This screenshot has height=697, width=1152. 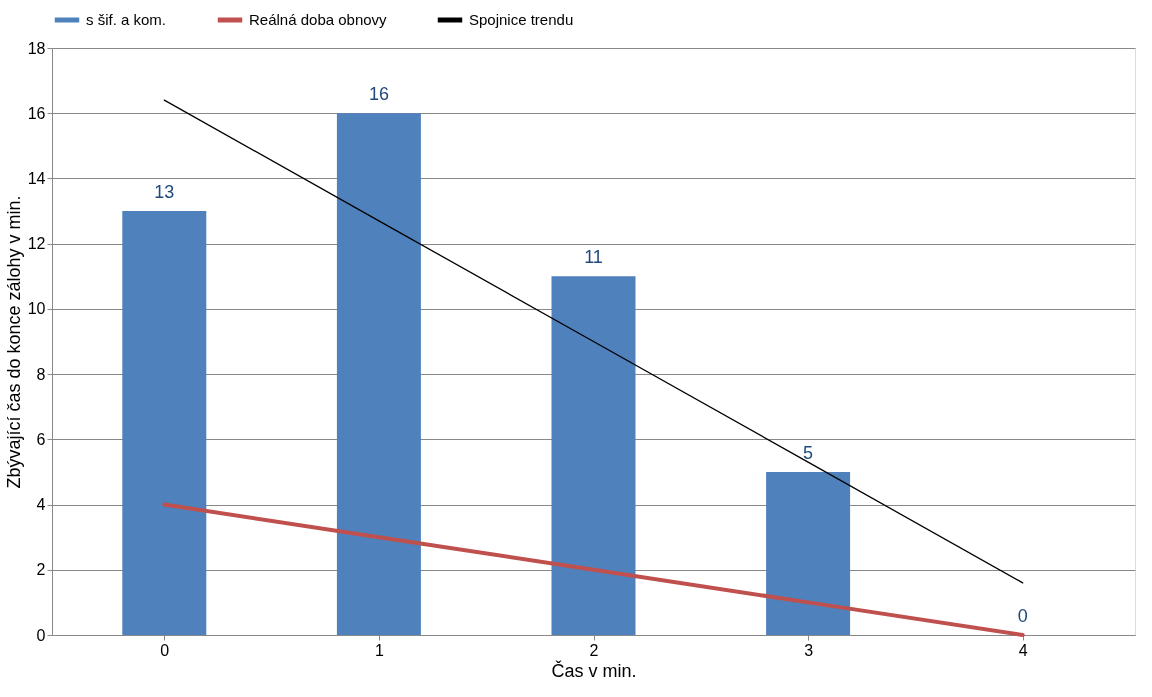 I want to click on x-axis-title: Čas v min., so click(x=594, y=670).